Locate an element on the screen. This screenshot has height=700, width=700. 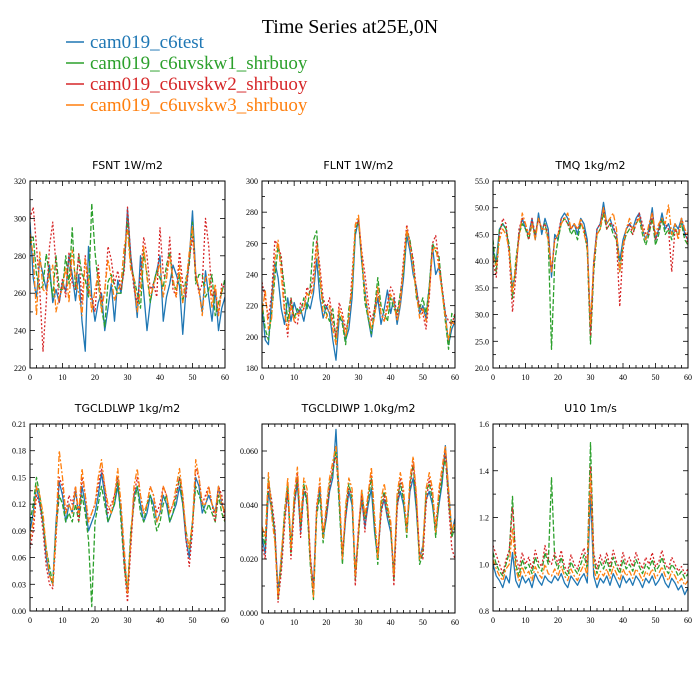
y-tick-label: 0.15 is located at coordinates (19, 477).